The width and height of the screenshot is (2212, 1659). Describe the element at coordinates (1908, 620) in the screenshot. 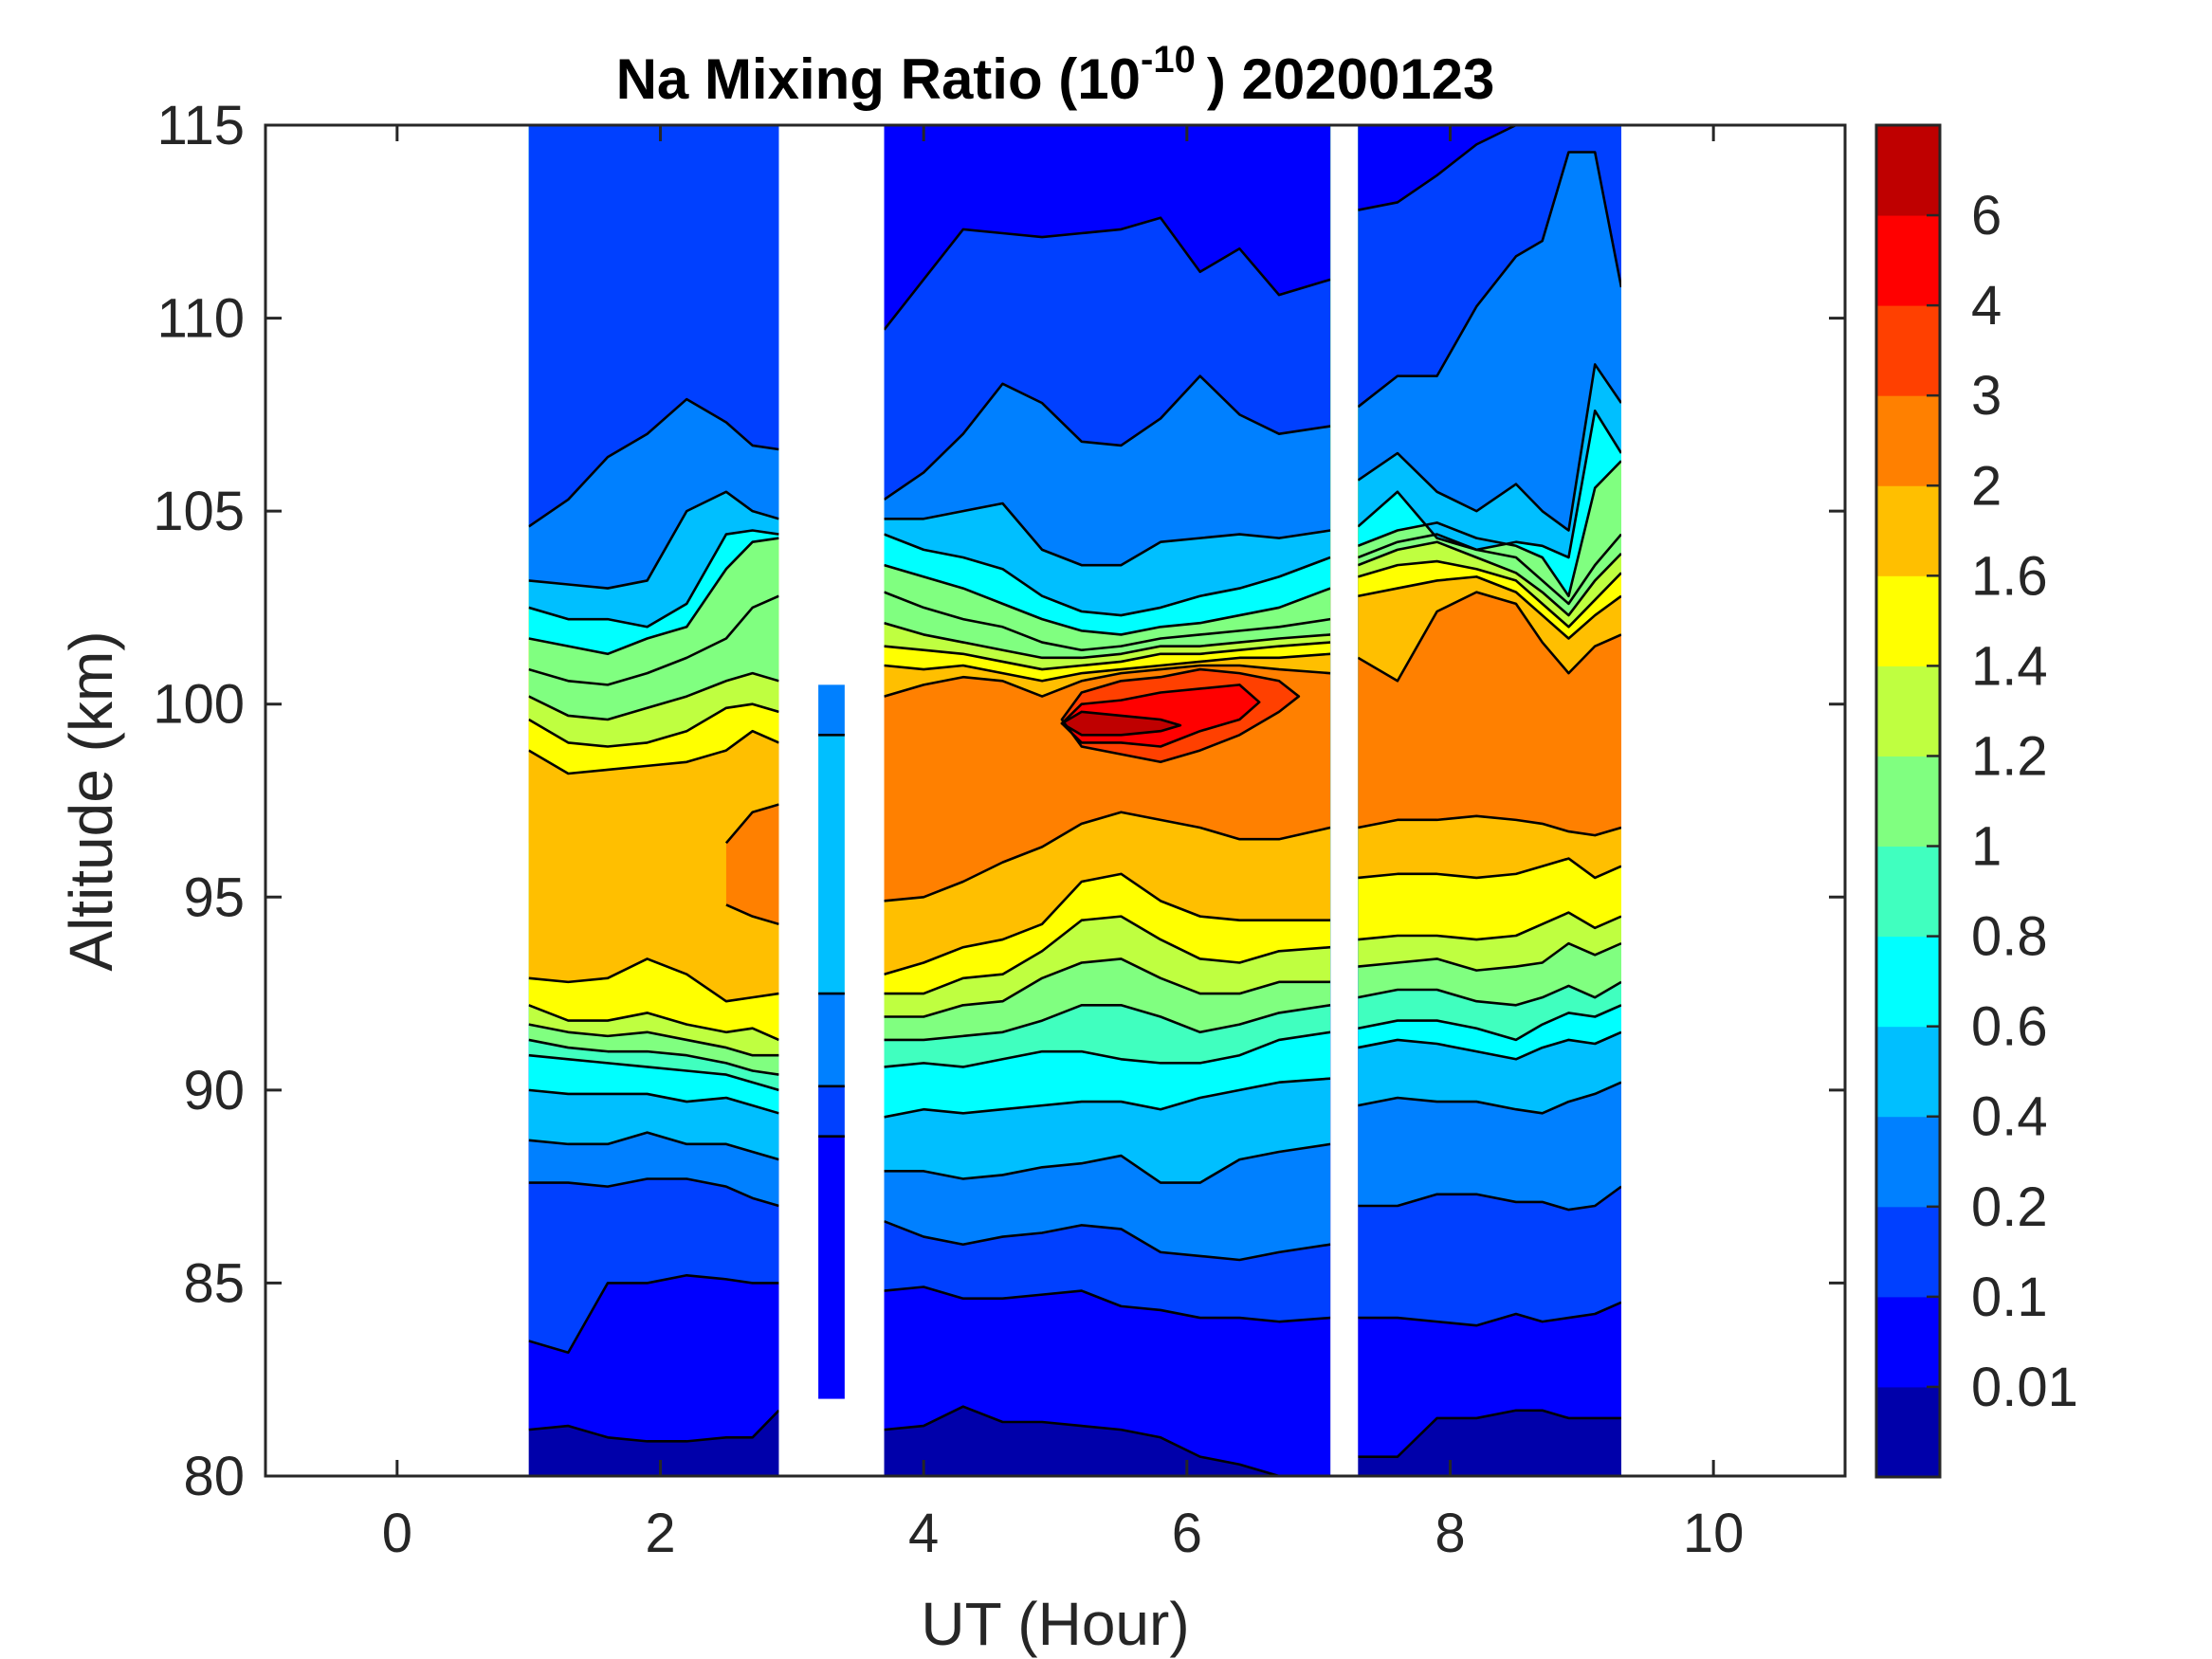

I see `colorbar-band-1.4-1.6` at that location.